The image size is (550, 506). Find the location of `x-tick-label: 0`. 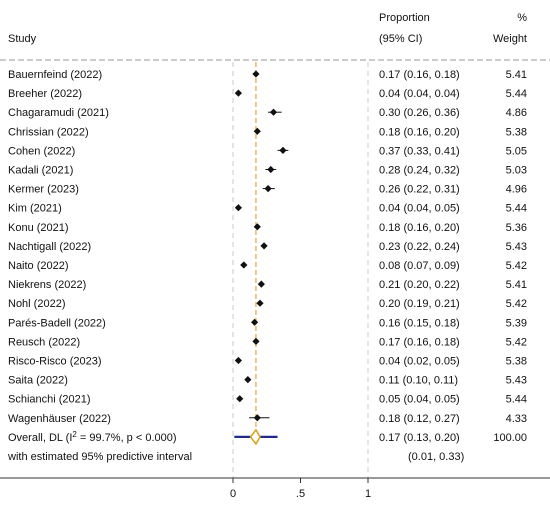

x-tick-label: 0 is located at coordinates (233, 494).